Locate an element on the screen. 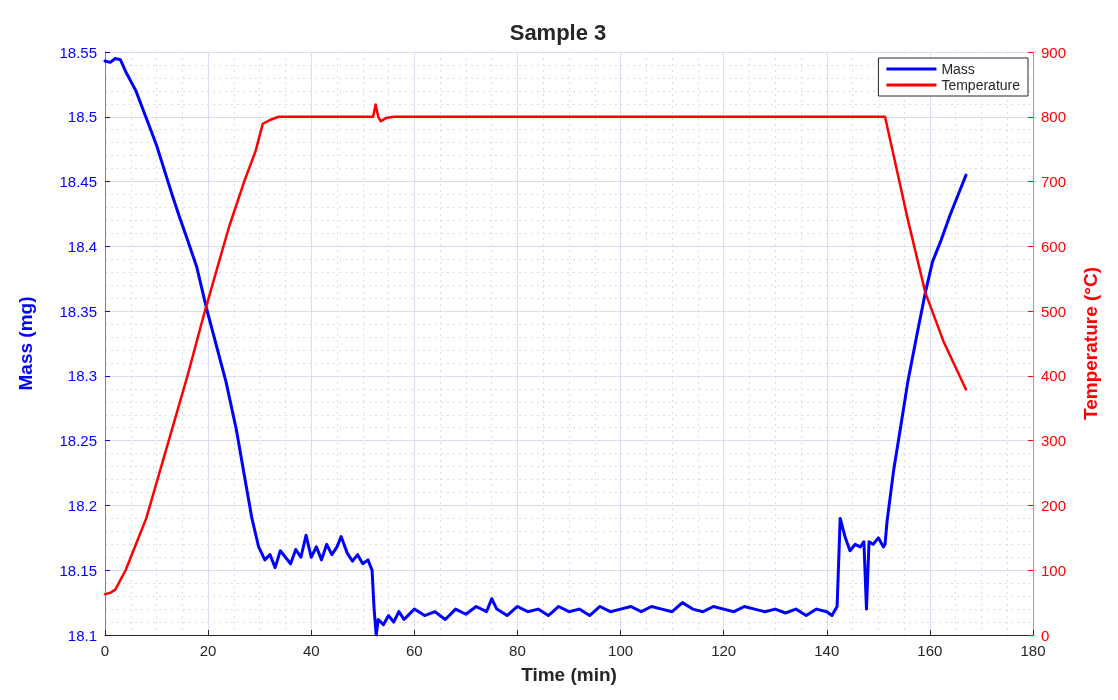 The height and width of the screenshot is (700, 1118). y2-tick-label: 600 is located at coordinates (1054, 246).